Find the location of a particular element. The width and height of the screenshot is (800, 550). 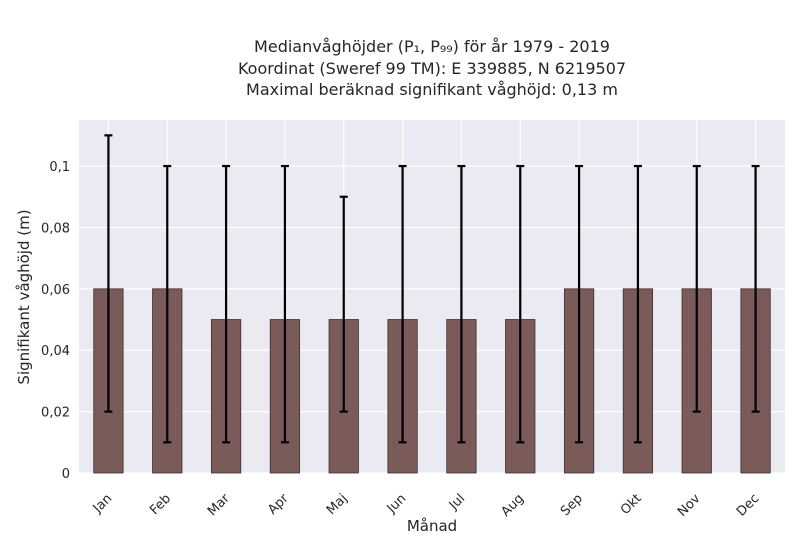

y-tick-label: 0 is located at coordinates (66, 474).